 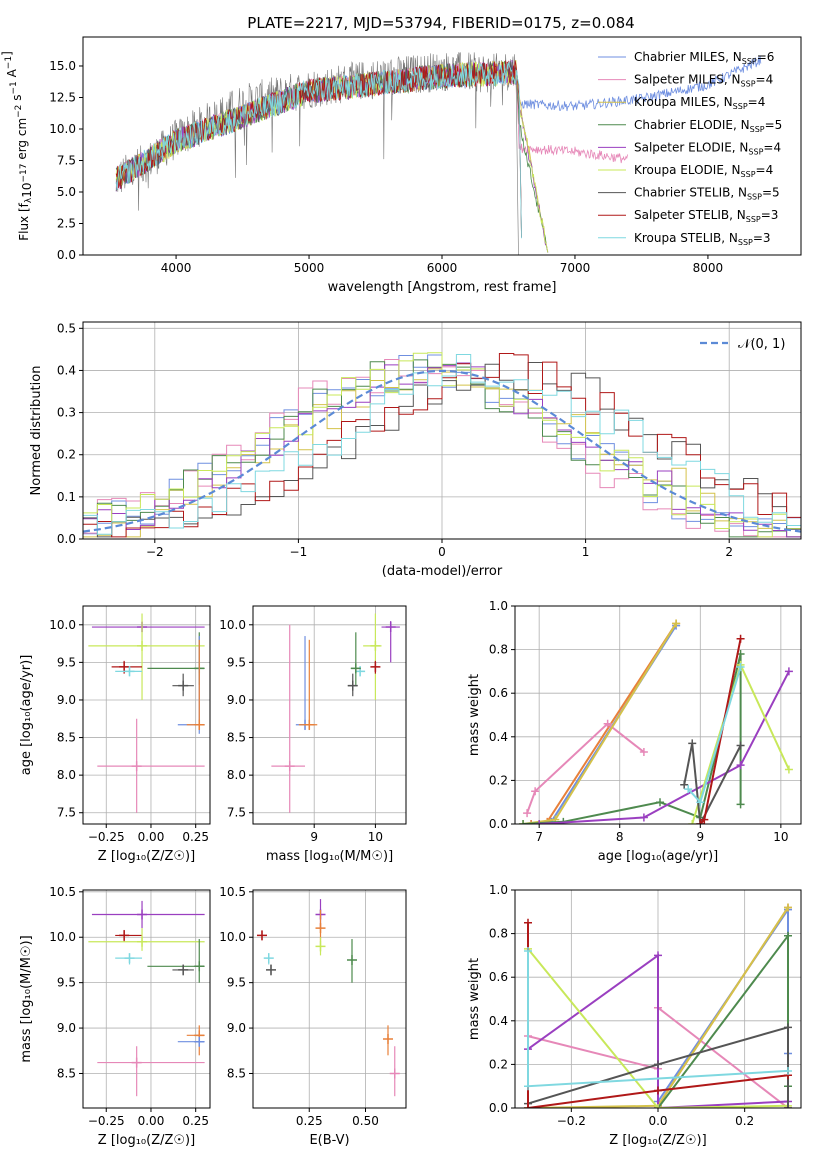 I want to click on histogram-step-line, so click(x=442, y=448).